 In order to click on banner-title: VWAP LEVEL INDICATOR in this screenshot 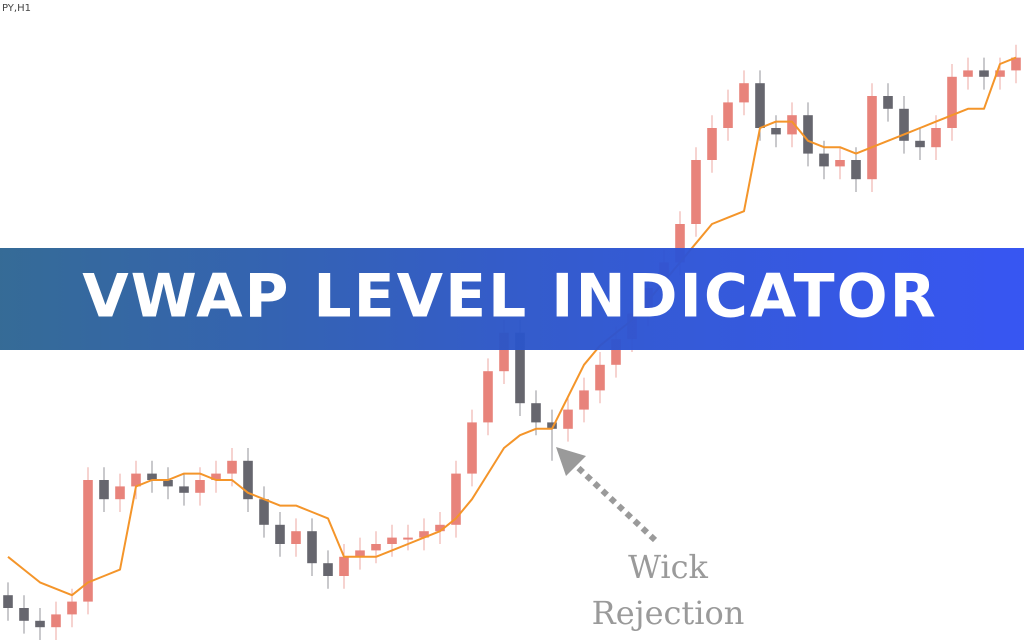, I will do `click(510, 297)`.